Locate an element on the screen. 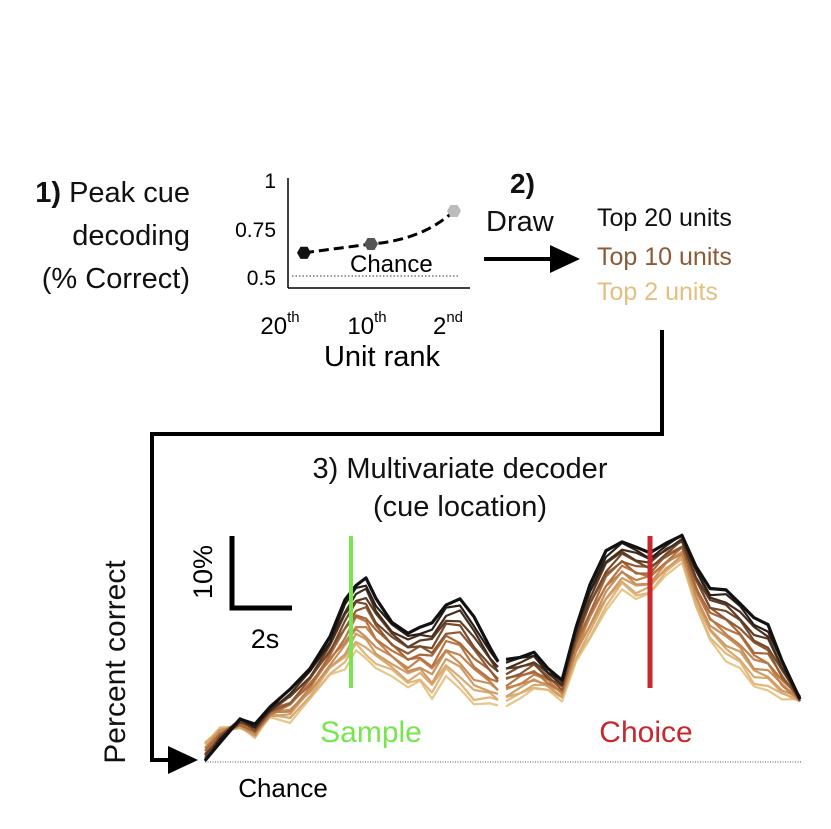  step3-title: 3) Multivariate decoder (cue location) is located at coordinates (460, 488).